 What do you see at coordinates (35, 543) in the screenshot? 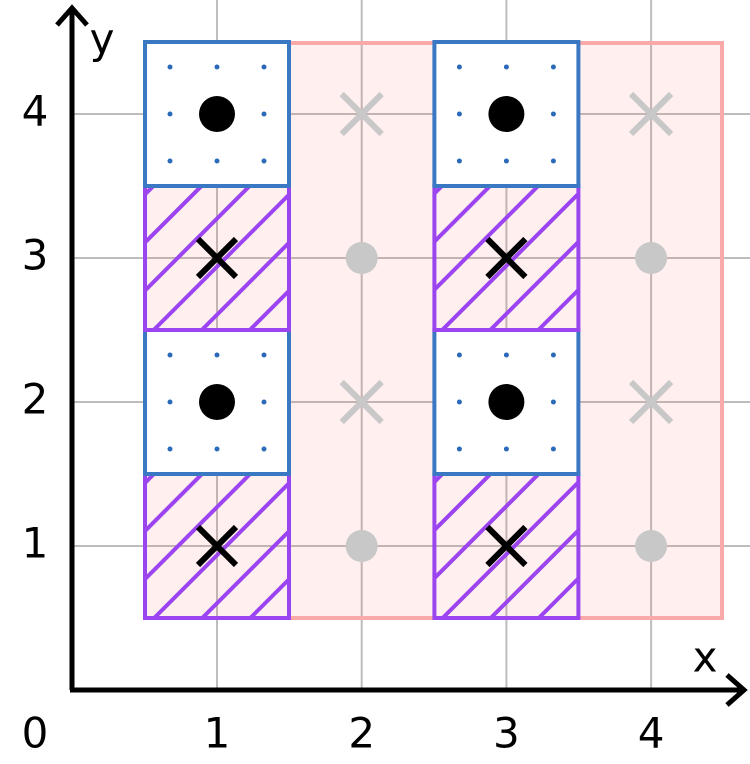
I see `y-tick-label: 1` at bounding box center [35, 543].